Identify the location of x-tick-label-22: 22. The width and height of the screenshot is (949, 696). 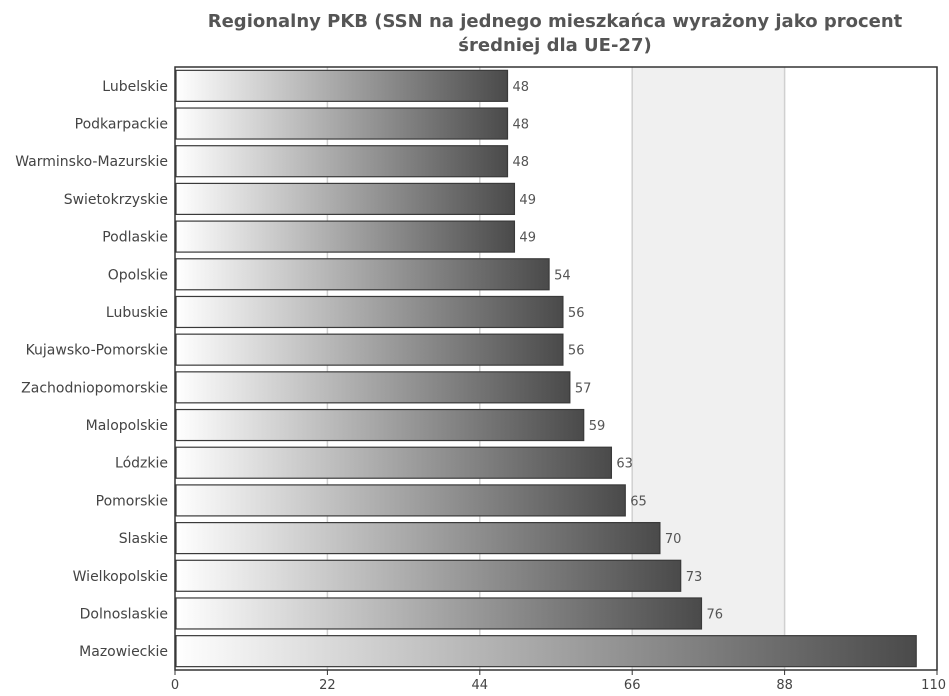
(327, 685).